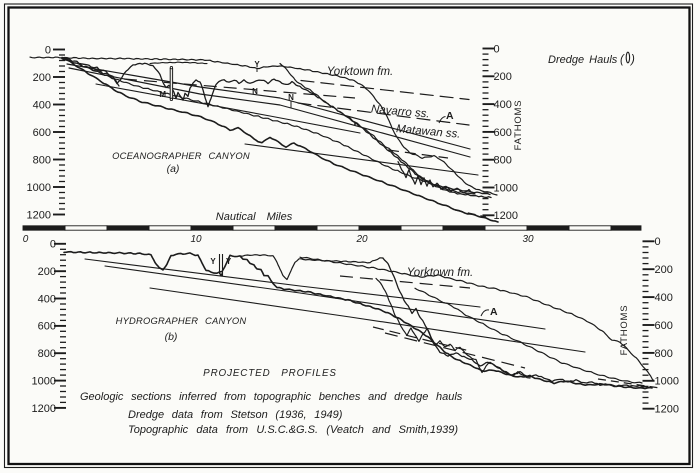 This screenshot has width=700, height=473. What do you see at coordinates (235, 415) in the screenshot?
I see `svg-text:Dredge data from Stetson (1936: Dredge data from Stetson (1936, 1949)` at bounding box center [235, 415].